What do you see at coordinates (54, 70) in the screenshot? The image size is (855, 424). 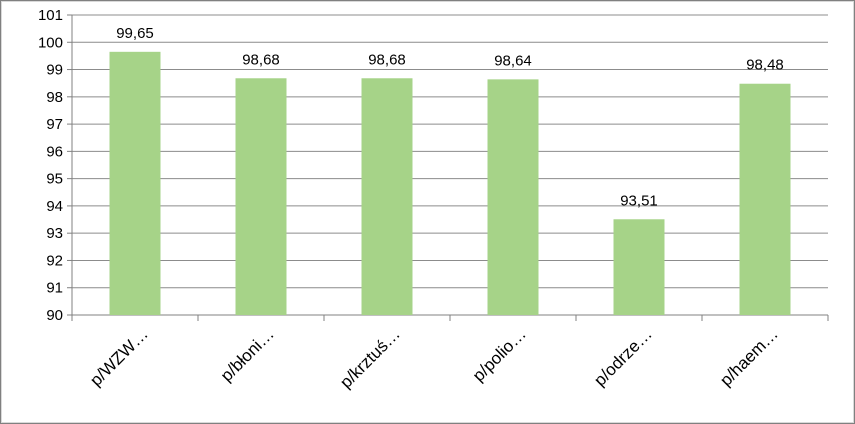 I see `y-tick-label: 99` at bounding box center [54, 70].